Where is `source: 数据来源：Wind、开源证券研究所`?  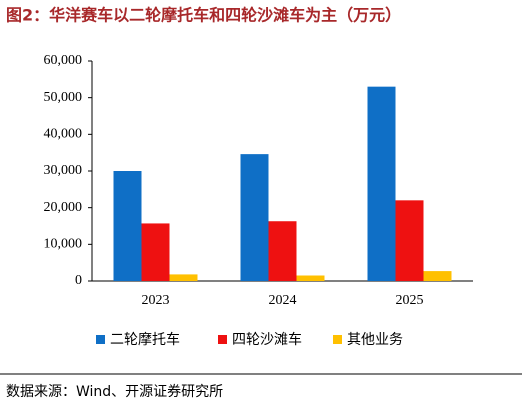 source: 数据来源：Wind、开源证券研究所 is located at coordinates (114, 392).